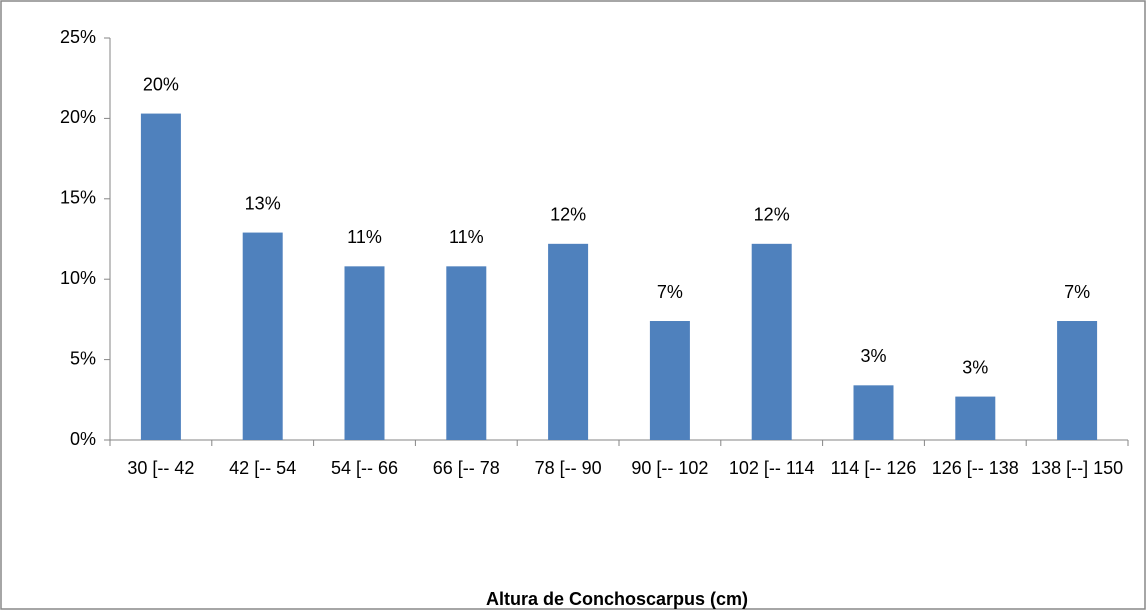  Describe the element at coordinates (78, 278) in the screenshot. I see `y-tick-label: 10%` at that location.